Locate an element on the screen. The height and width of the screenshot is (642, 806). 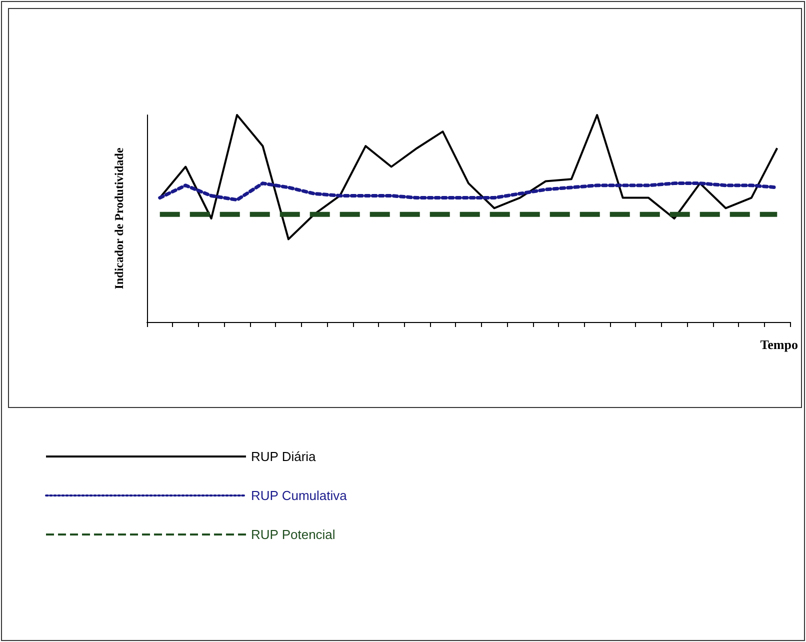
text: RUP Cumulativa is located at coordinates (299, 495).